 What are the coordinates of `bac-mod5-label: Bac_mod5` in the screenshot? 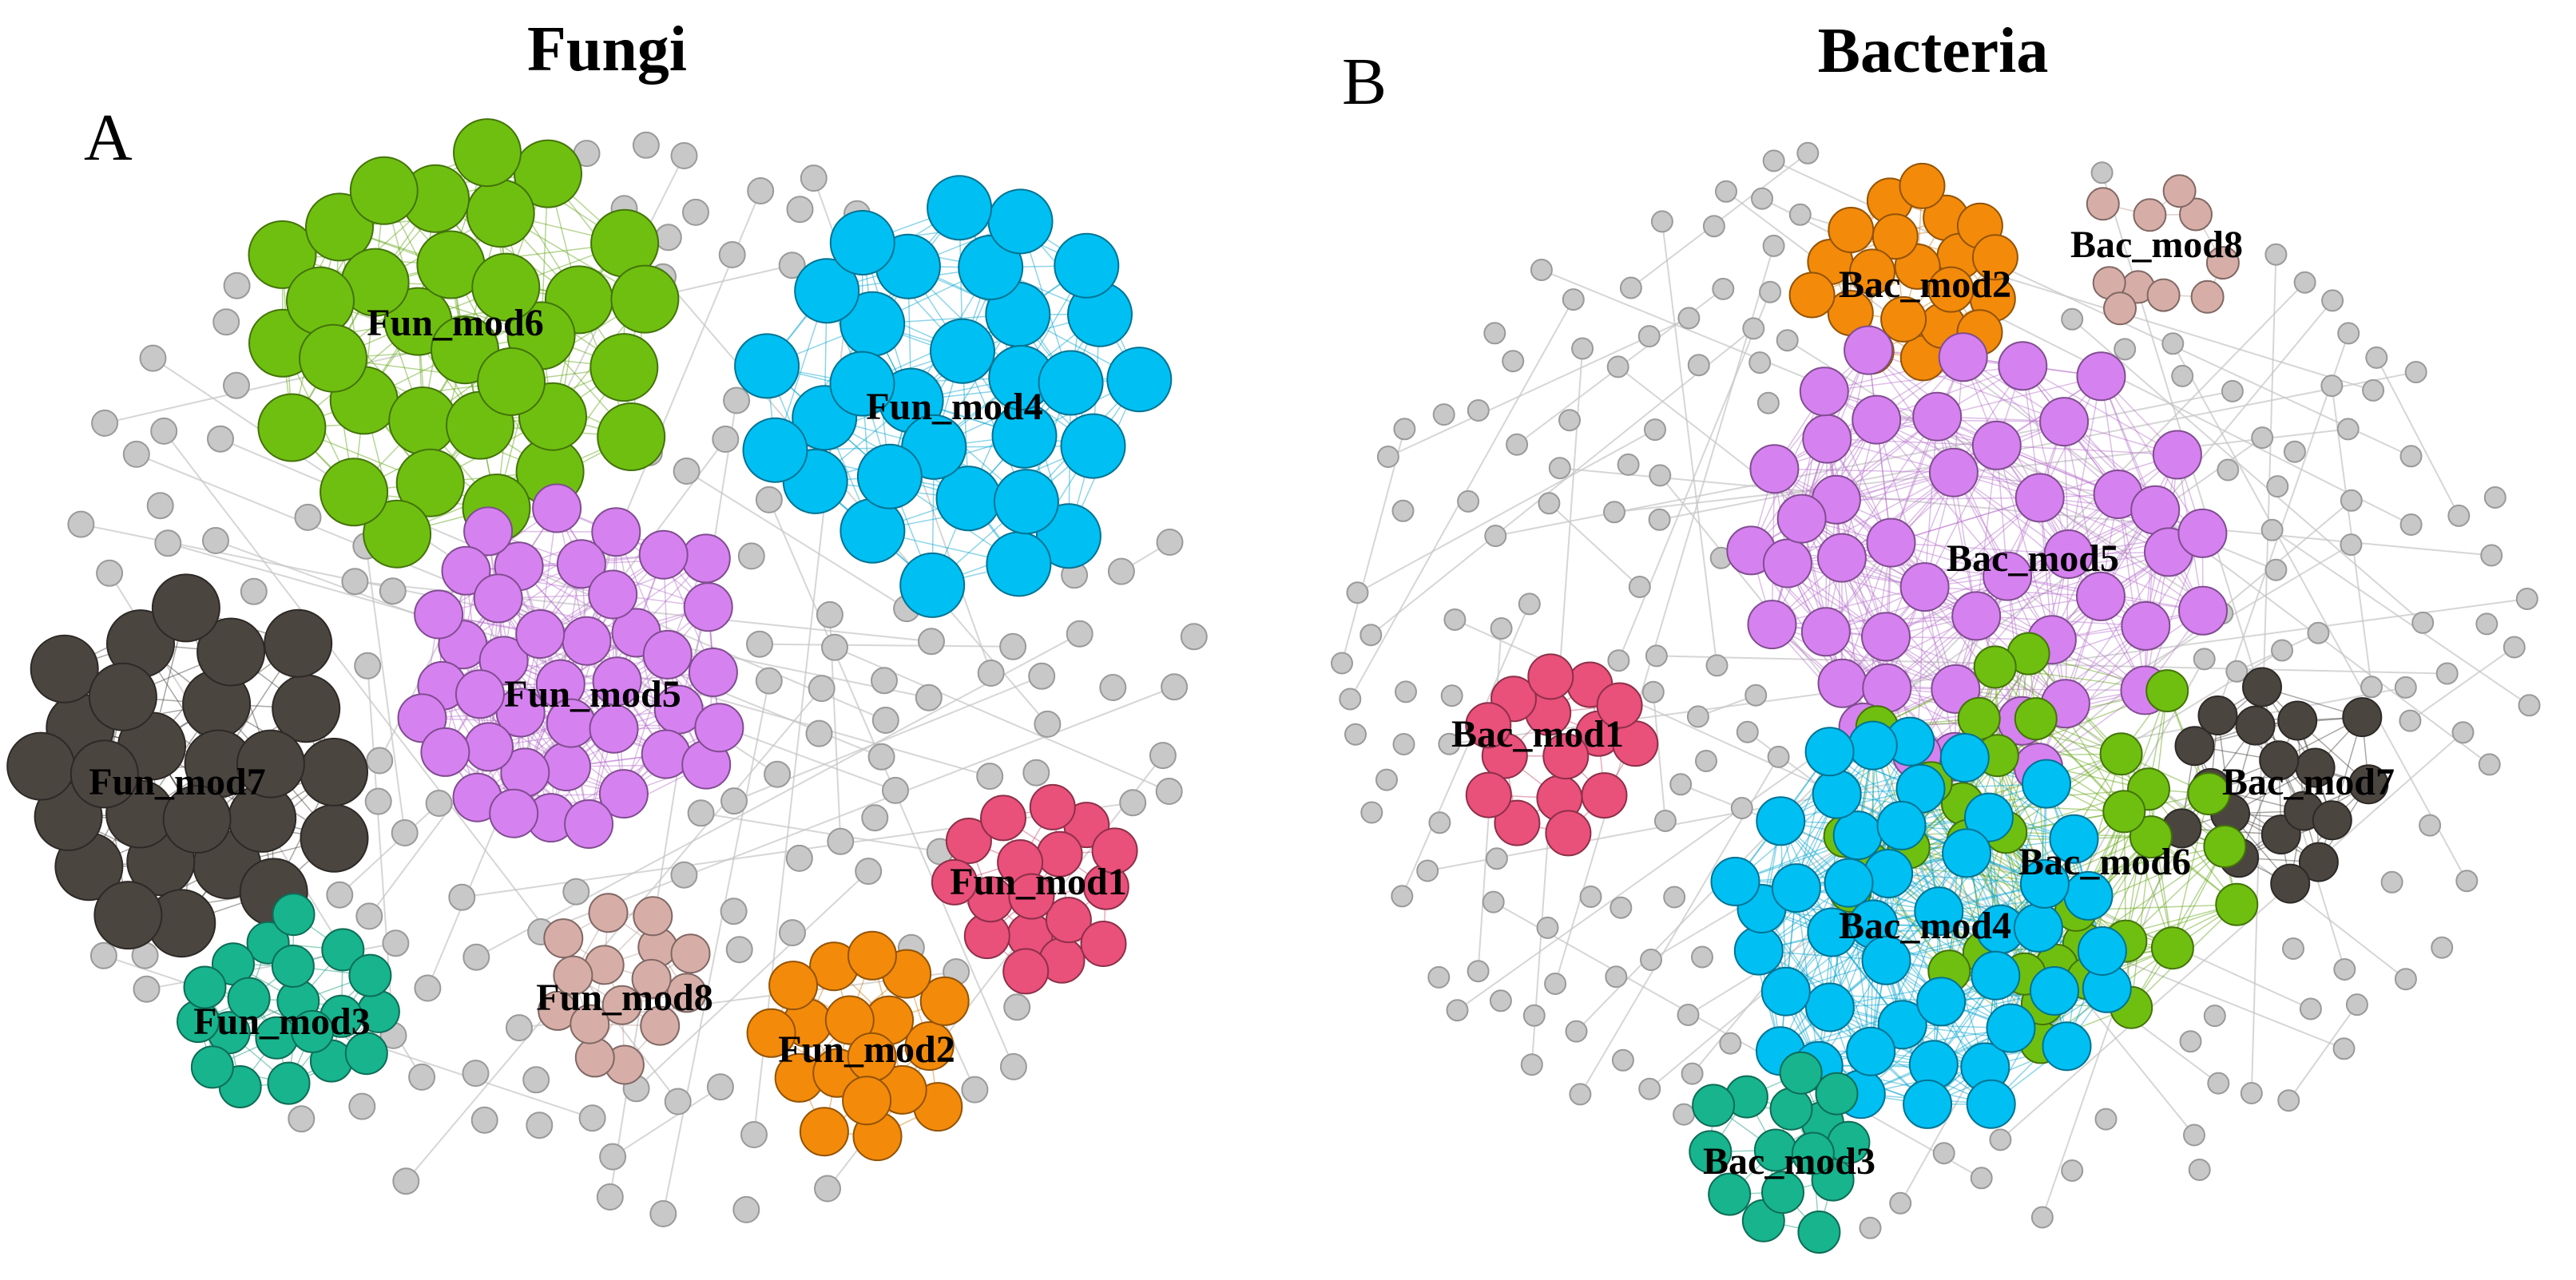 It's located at (2033, 558).